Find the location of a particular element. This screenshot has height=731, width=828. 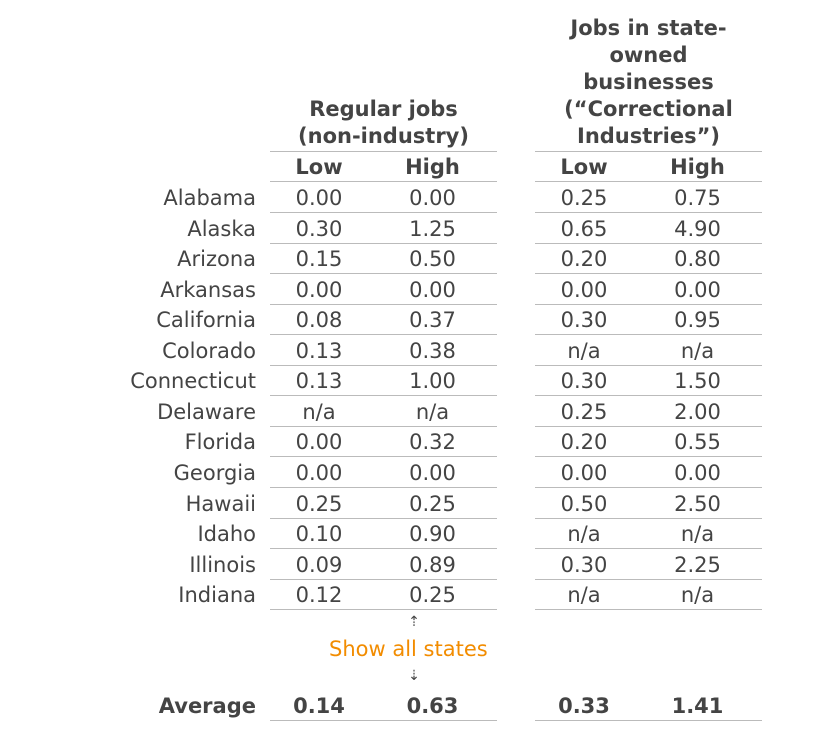

table-row: Connecticut 0.13 1.00 0.30 1.50 is located at coordinates (414, 380).